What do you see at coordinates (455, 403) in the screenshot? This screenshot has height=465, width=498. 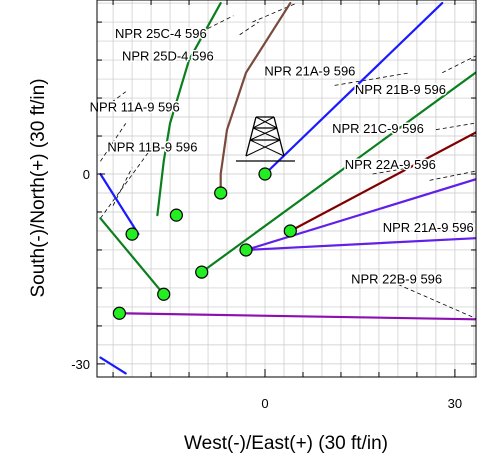 I see `x-tick-label: 30` at bounding box center [455, 403].